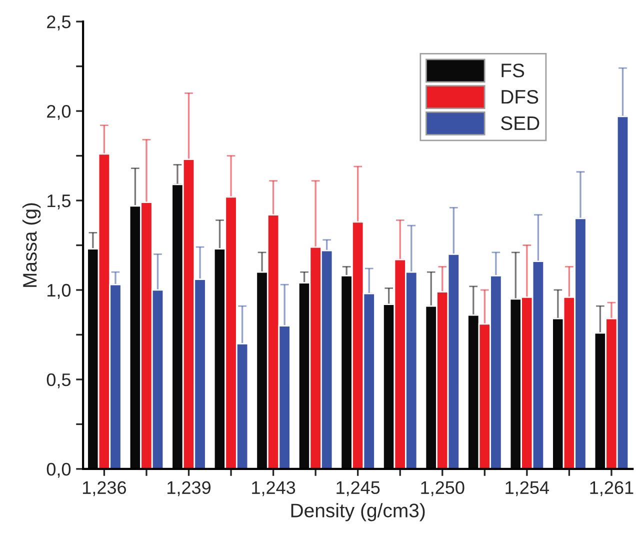  Describe the element at coordinates (58, 470) in the screenshot. I see `y-tick-label: 0,0` at that location.